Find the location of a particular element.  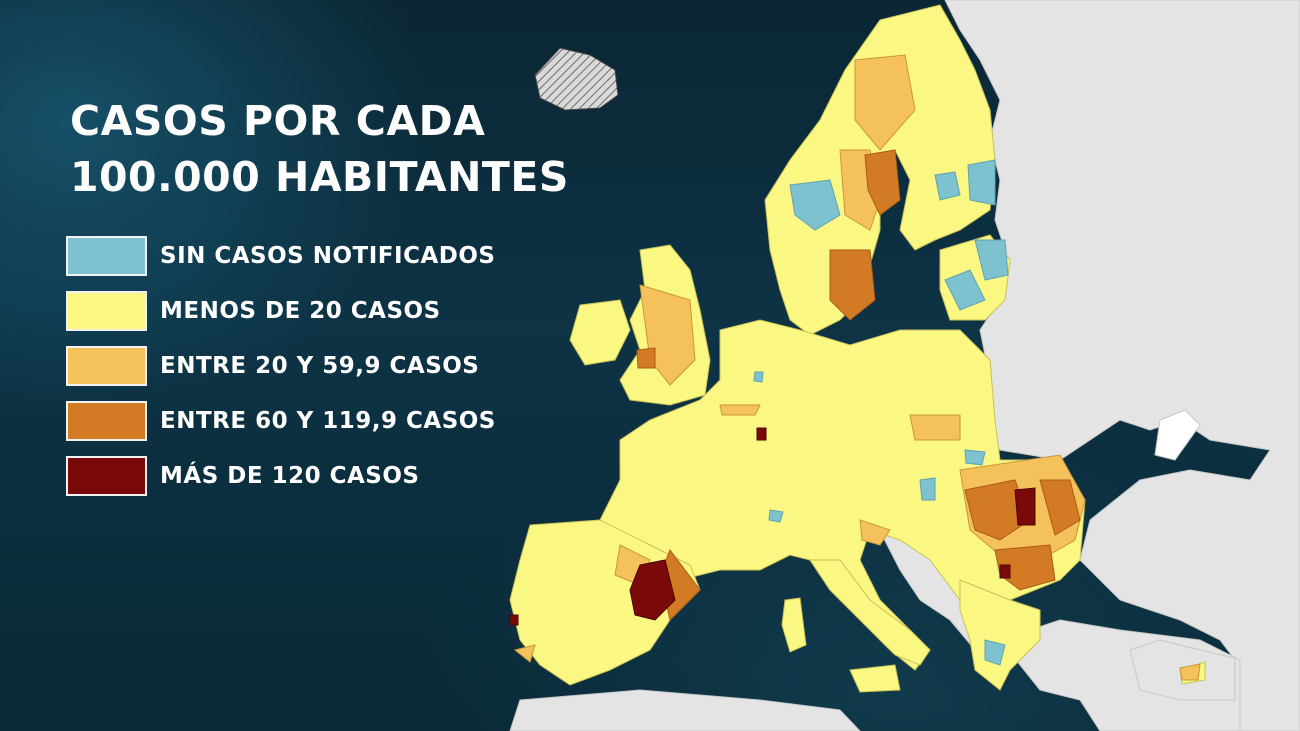

legend-label-20-59: ENTRE 20 Y 59,9 CASOS is located at coordinates (320, 366).